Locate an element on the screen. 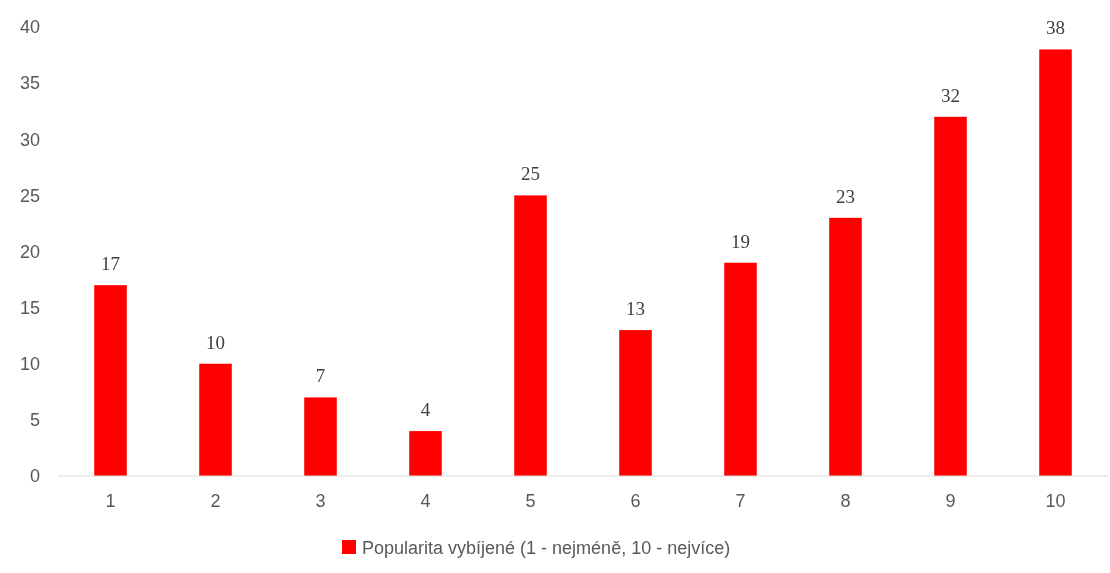 Image resolution: width=1110 pixels, height=573 pixels. x-tick-label: 4 is located at coordinates (425, 501).